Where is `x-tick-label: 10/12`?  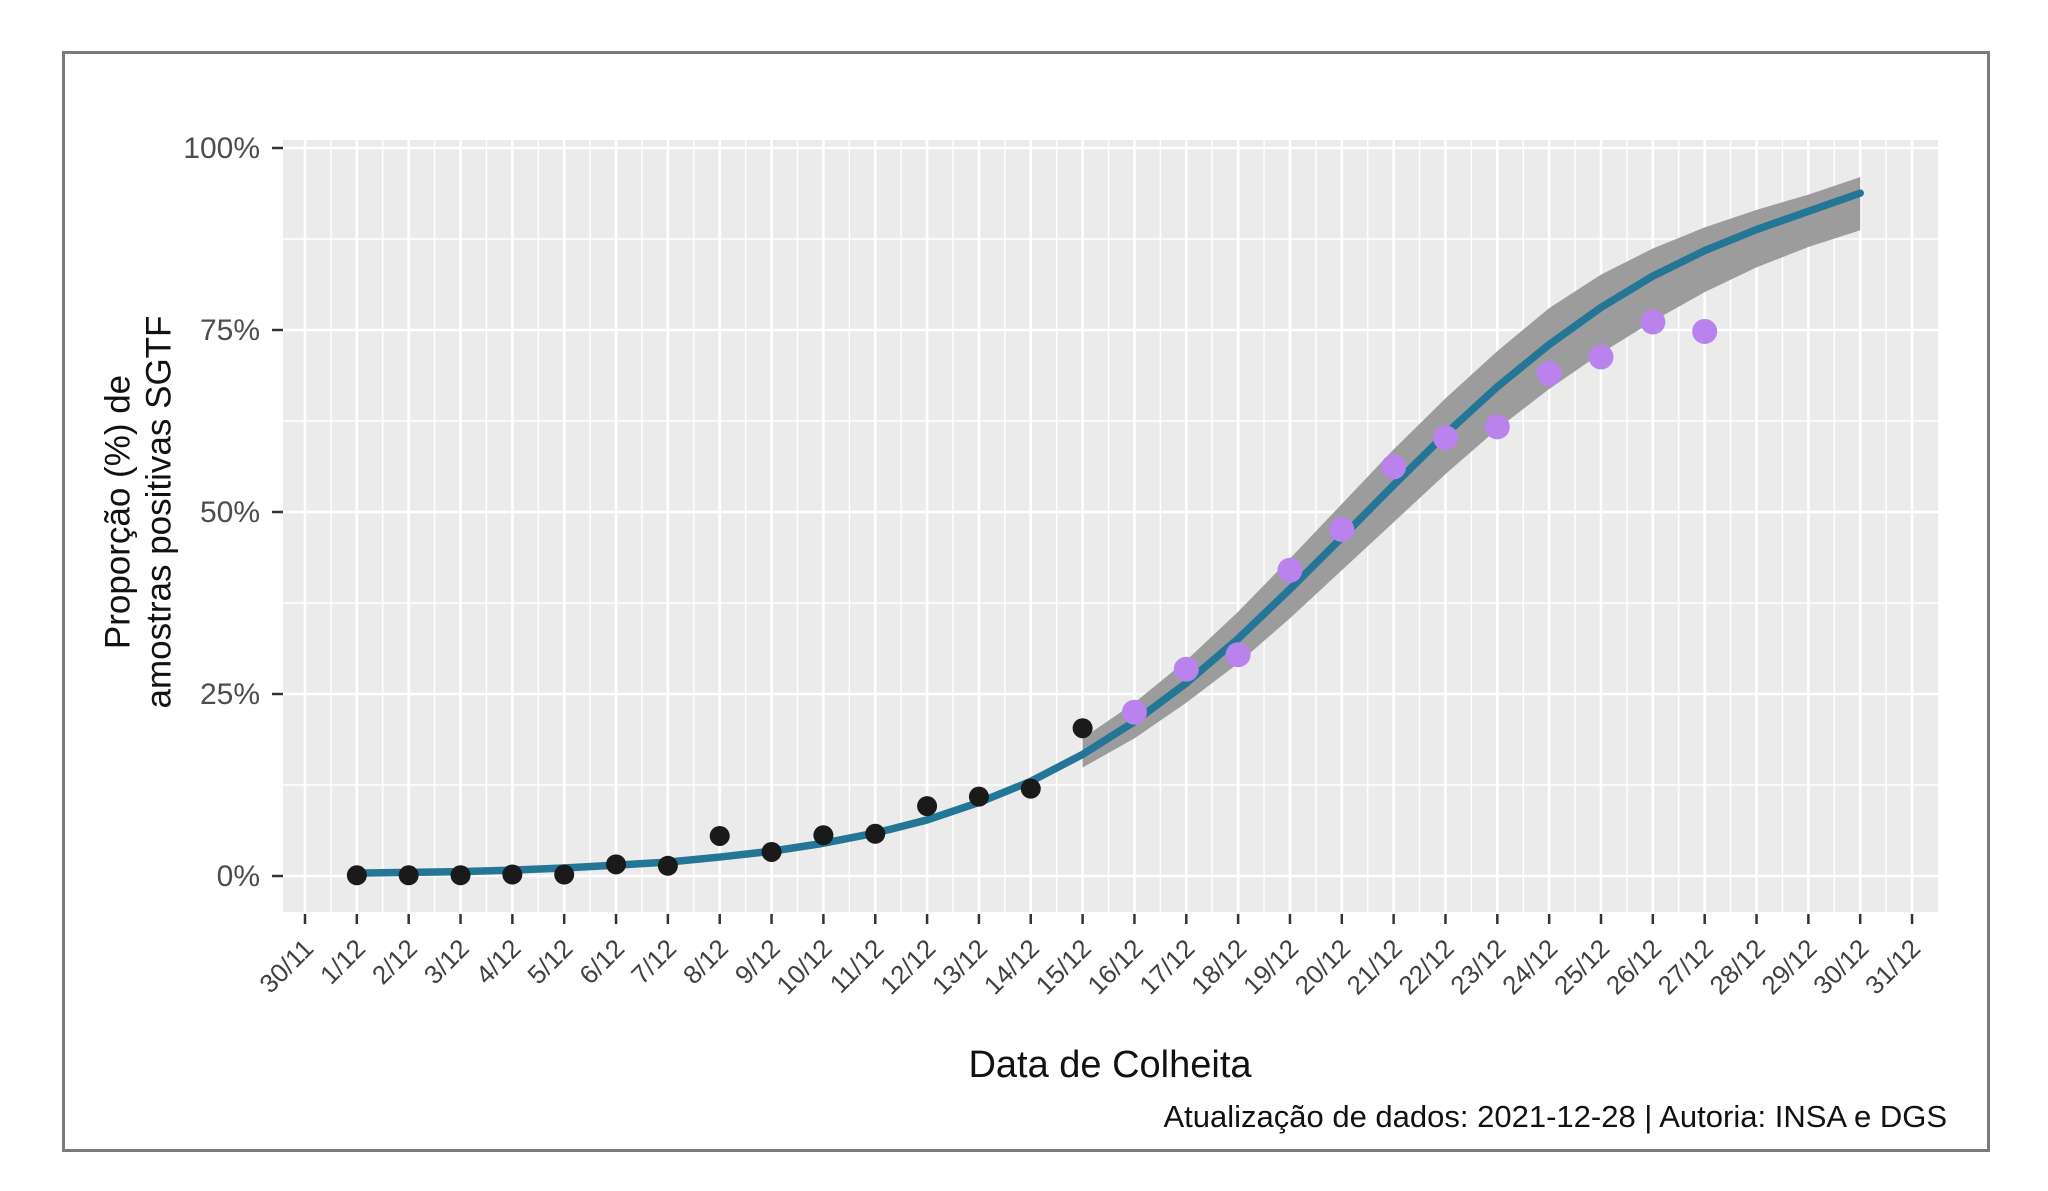
x-tick-label: 10/12 is located at coordinates (803, 966).